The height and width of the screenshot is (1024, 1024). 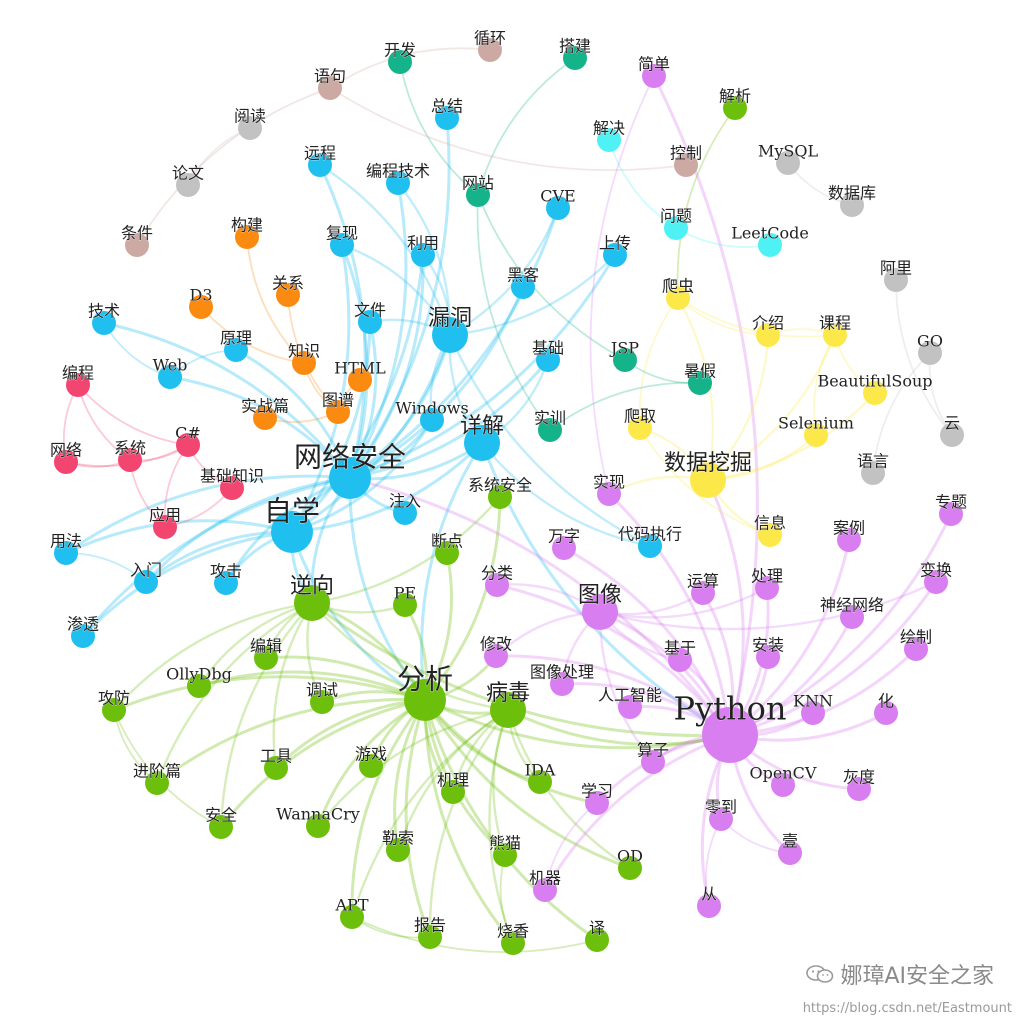 What do you see at coordinates (849, 535) in the screenshot?
I see `node: 案例` at bounding box center [849, 535].